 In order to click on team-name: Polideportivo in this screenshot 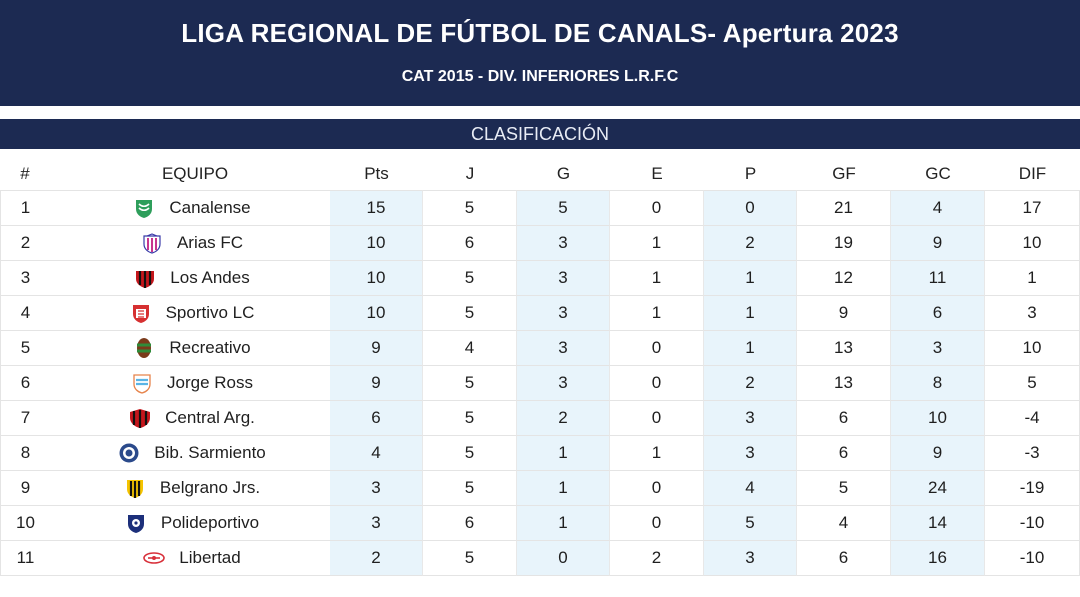, I will do `click(210, 522)`.